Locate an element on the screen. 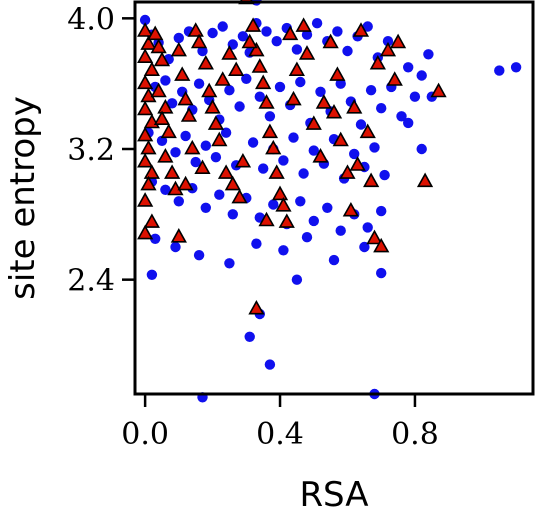  y-axis-label: site entropy is located at coordinates (23, 198).